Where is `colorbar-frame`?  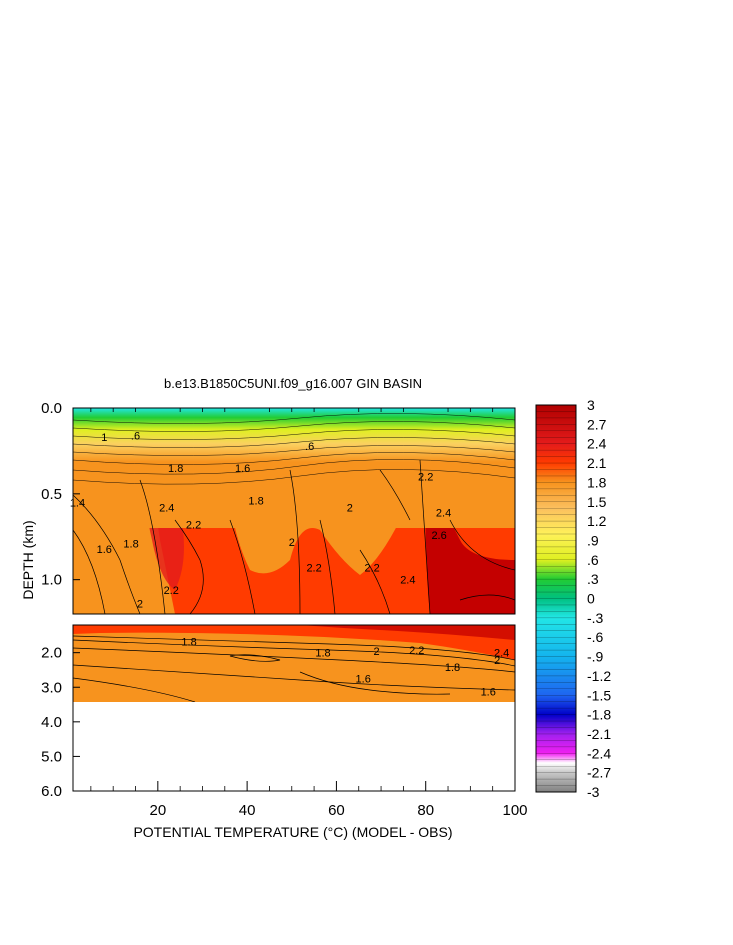 colorbar-frame is located at coordinates (556, 598).